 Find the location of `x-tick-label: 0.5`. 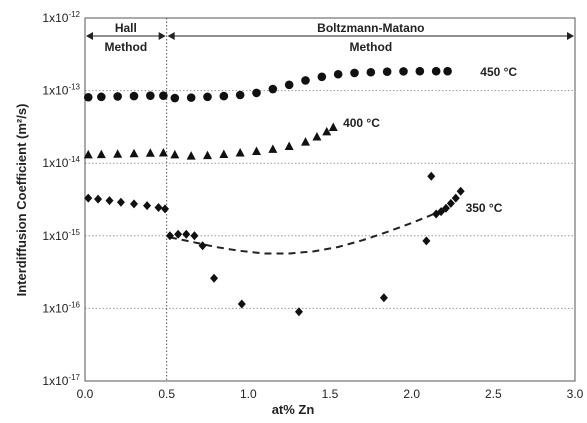

x-tick-label: 0.5 is located at coordinates (166, 394).